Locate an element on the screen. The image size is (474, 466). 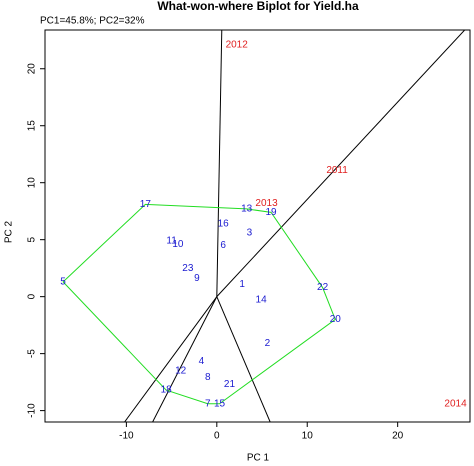
y-tick-label: 10 is located at coordinates (32, 183).